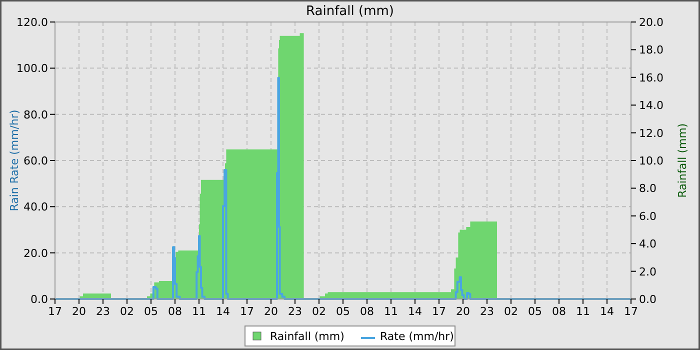 The image size is (700, 350). What do you see at coordinates (651, 22) in the screenshot?
I see `y2-tick-label: 20.0` at bounding box center [651, 22].